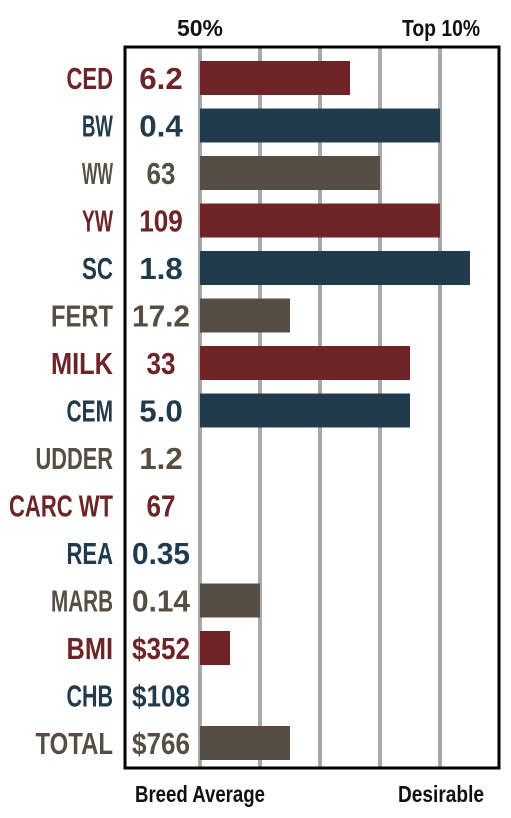  Describe the element at coordinates (161, 221) in the screenshot. I see `row-value: 109` at that location.